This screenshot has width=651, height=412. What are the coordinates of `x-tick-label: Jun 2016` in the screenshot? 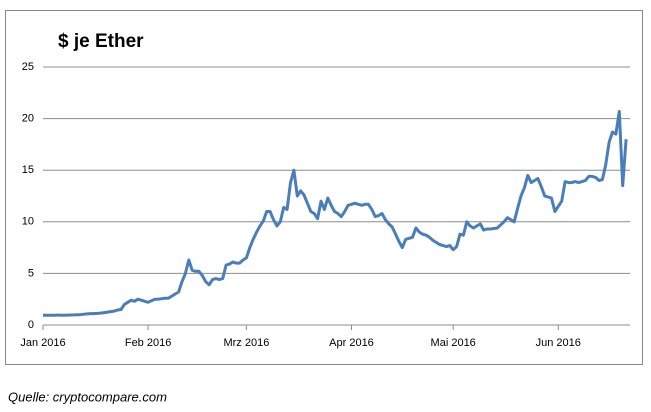 It's located at (558, 343).